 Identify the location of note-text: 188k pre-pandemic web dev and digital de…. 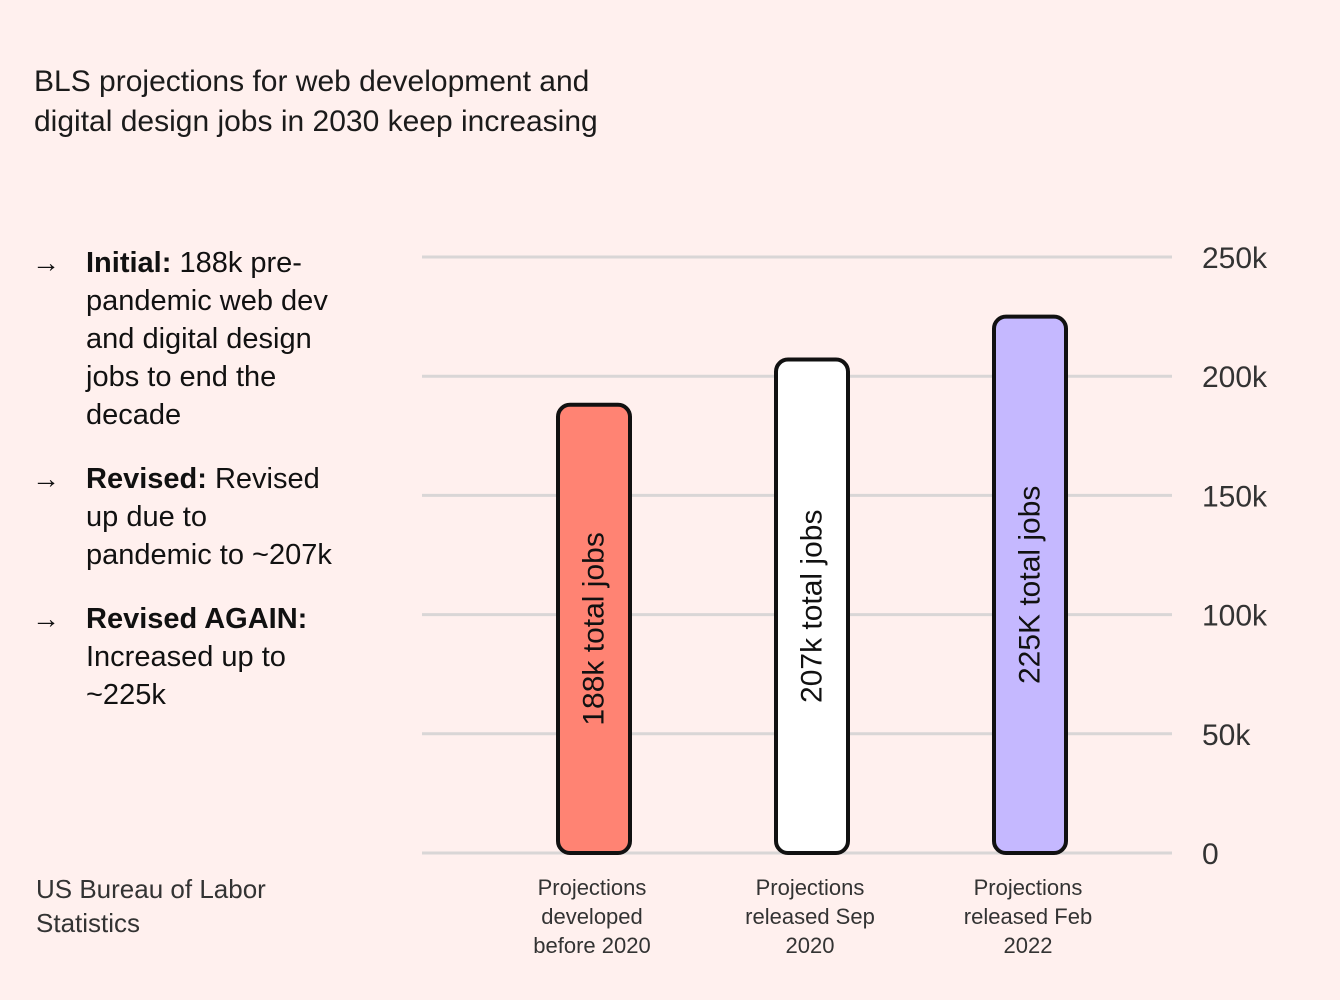
(207, 339).